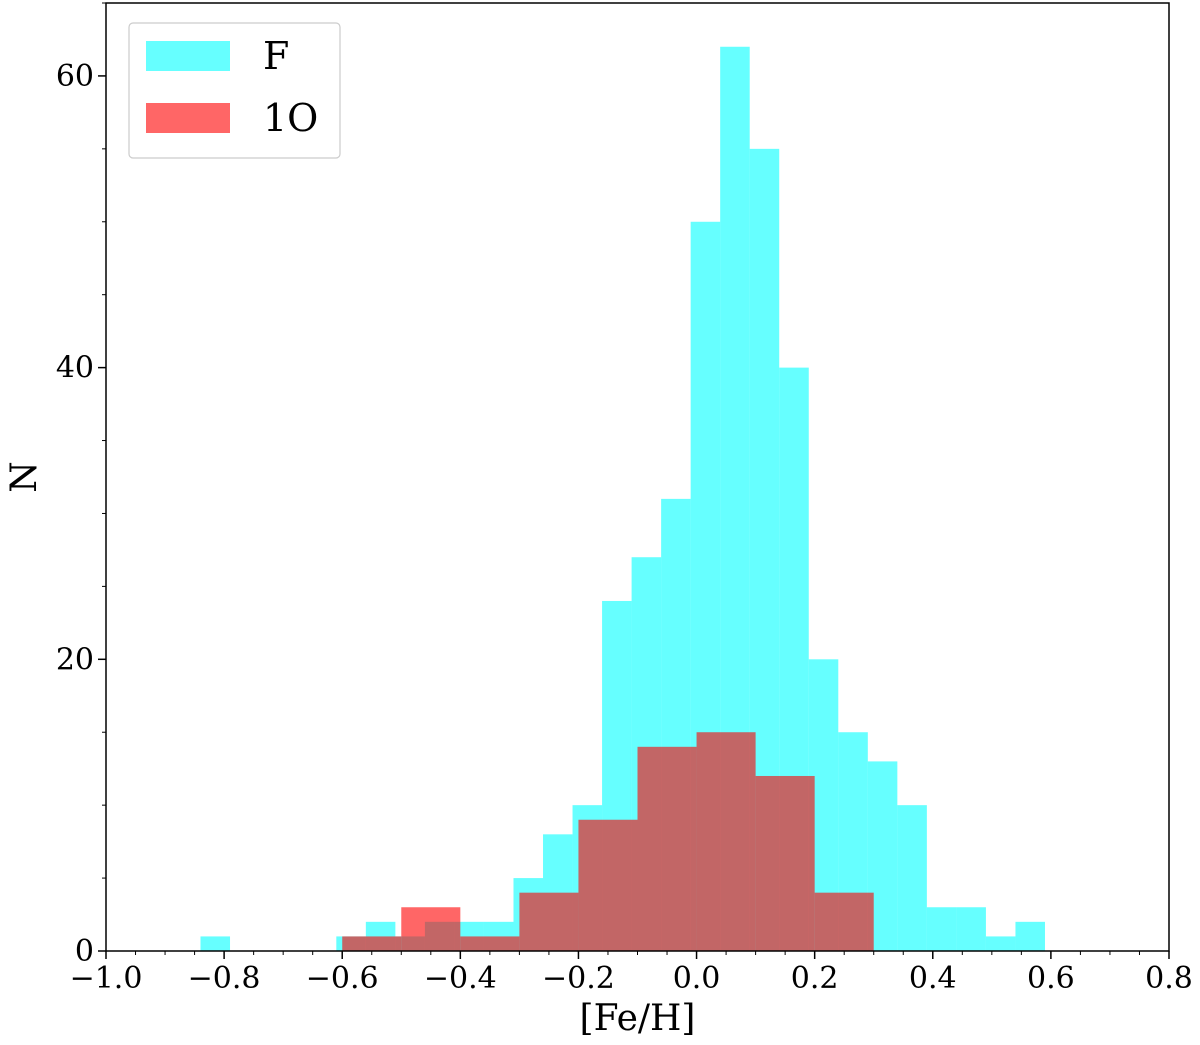  What do you see at coordinates (24, 477) in the screenshot?
I see `y-axis-label: N` at bounding box center [24, 477].